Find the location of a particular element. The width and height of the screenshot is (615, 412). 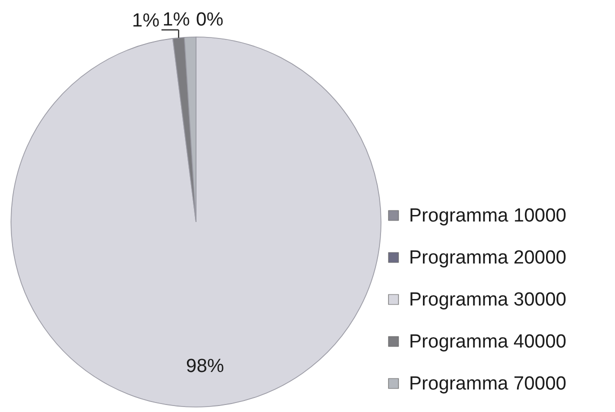

legend-label: Programma 10000 is located at coordinates (487, 216).